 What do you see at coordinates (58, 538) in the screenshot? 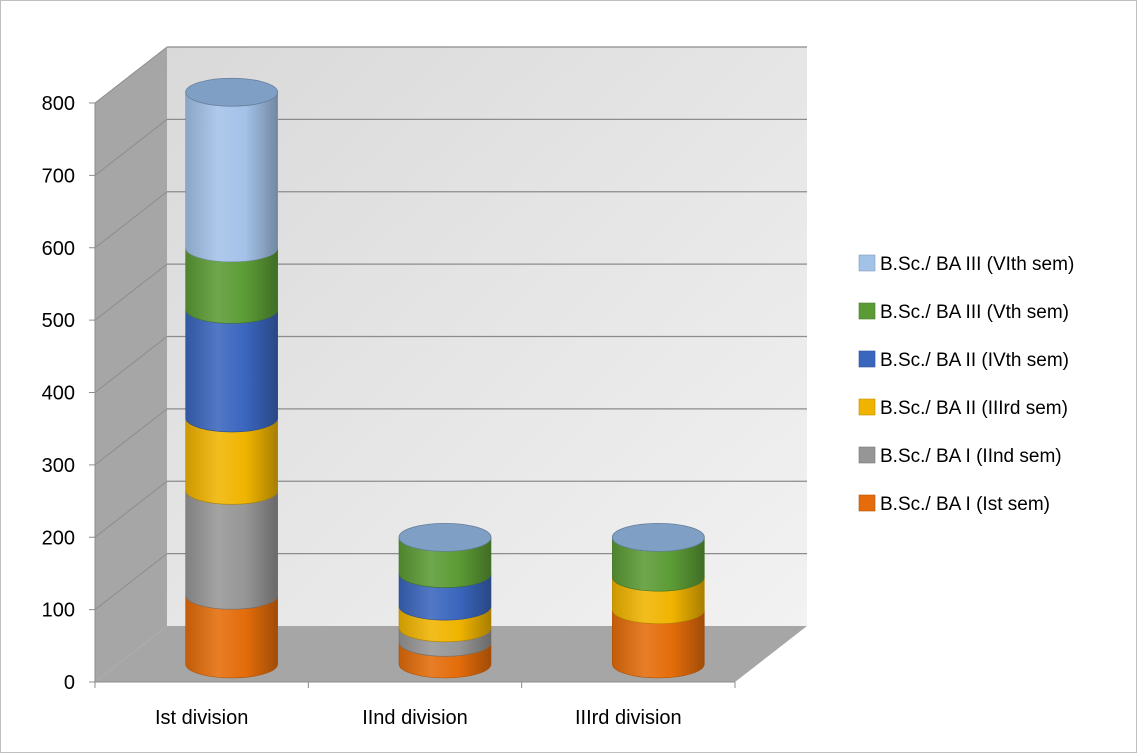
I see `y-tick-label: 200` at bounding box center [58, 538].